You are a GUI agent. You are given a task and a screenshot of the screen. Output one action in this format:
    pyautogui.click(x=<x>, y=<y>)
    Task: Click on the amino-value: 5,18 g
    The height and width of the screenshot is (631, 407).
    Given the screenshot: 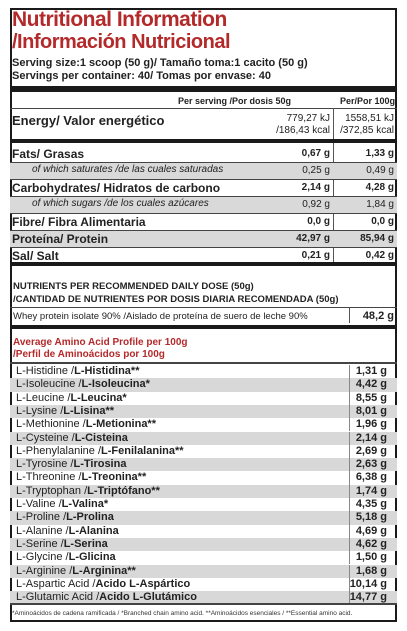 What is the action you would take?
    pyautogui.click(x=371, y=517)
    